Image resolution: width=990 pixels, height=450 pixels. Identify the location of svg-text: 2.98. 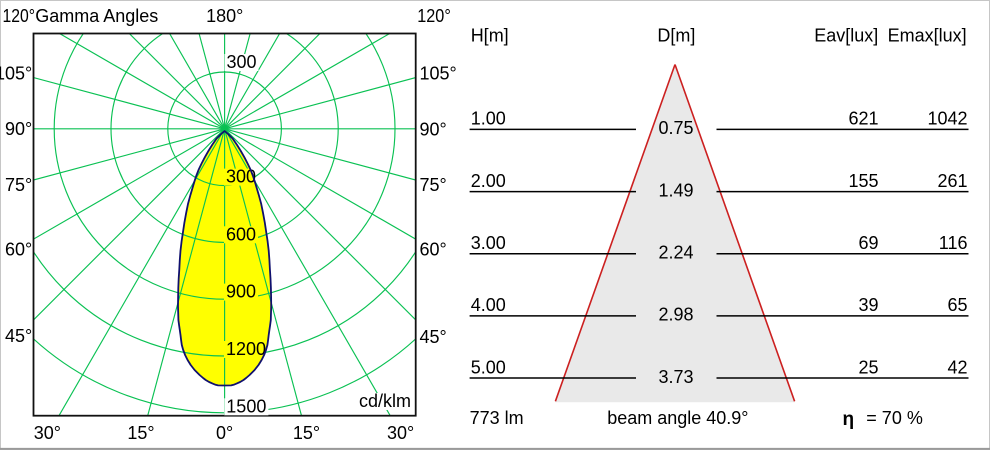
(675, 315).